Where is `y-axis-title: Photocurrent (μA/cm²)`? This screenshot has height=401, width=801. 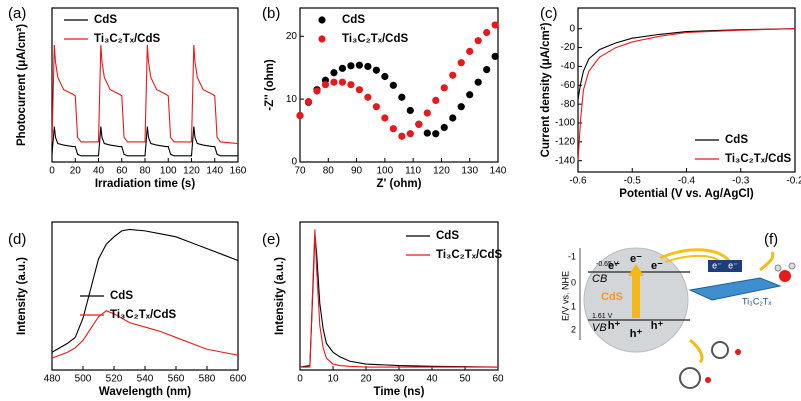
y-axis-title: Photocurrent (μA/cm²) is located at coordinates (22, 85).